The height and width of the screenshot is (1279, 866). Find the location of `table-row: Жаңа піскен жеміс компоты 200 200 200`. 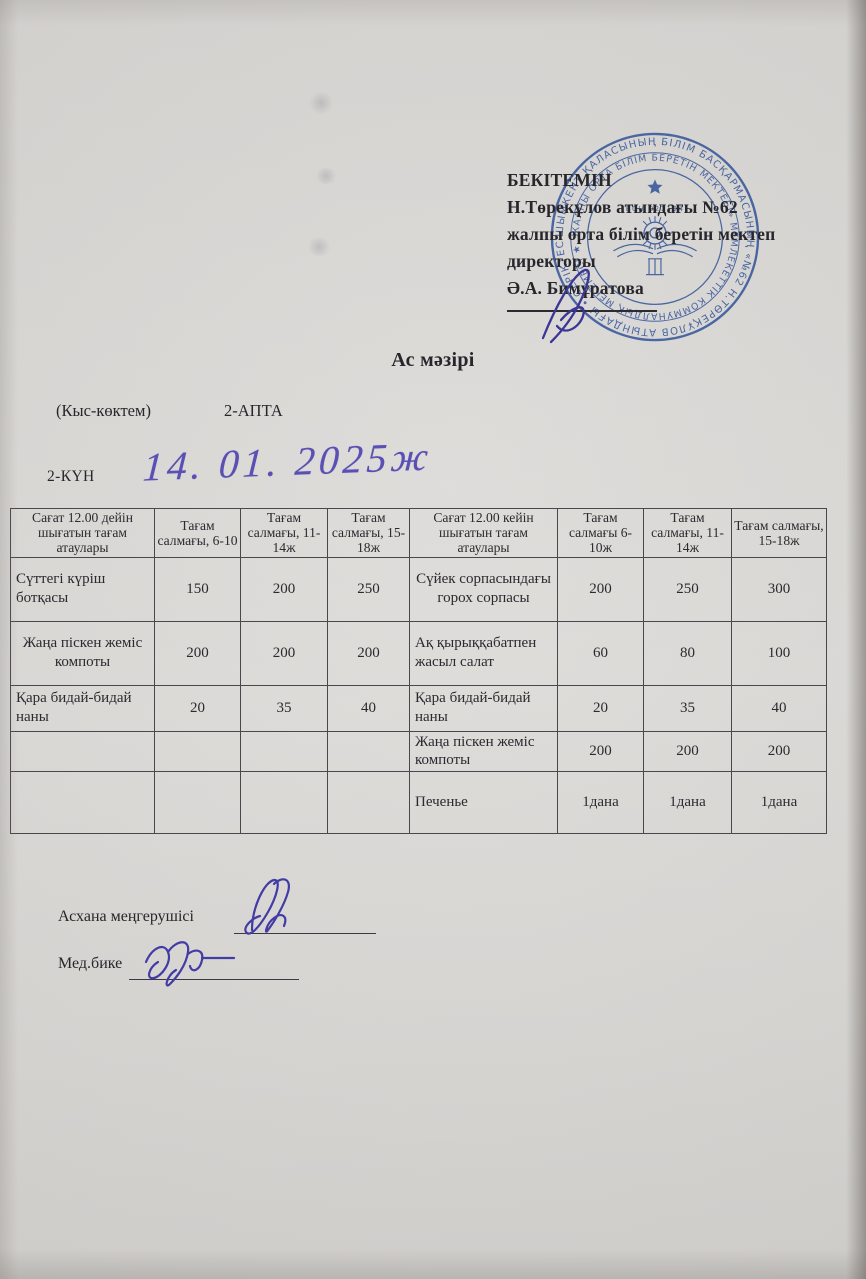

table-row: Жаңа піскен жеміс компоты 200 200 200 is located at coordinates (418, 751).